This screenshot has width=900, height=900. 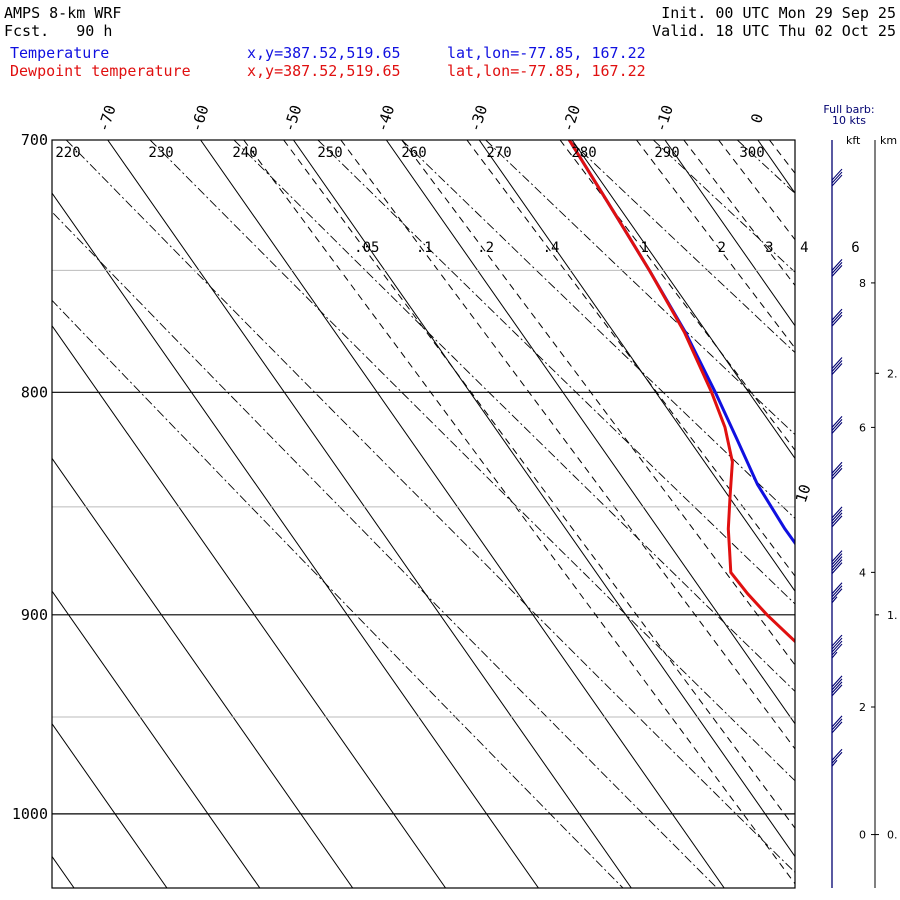 What do you see at coordinates (413, 153) in the screenshot?
I see `dry-adiabat-label: 260` at bounding box center [413, 153].